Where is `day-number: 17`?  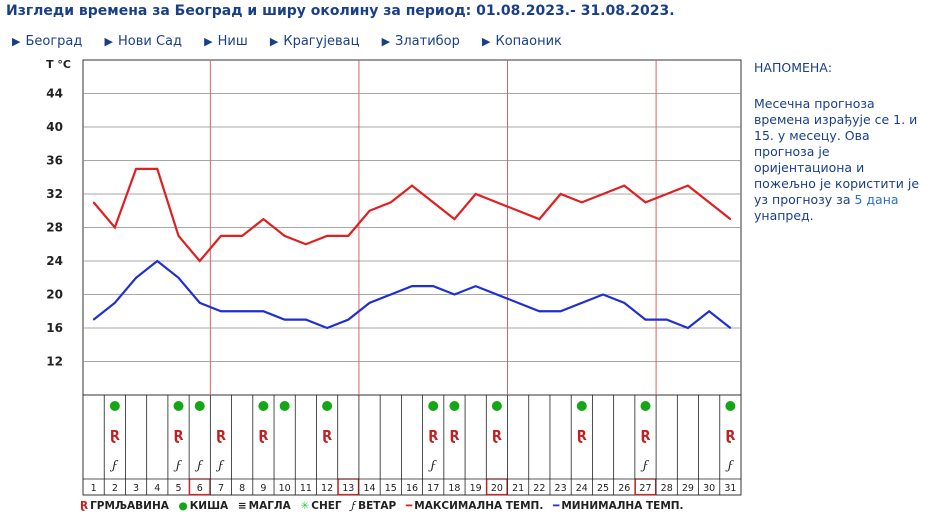
day-number: 17 is located at coordinates (433, 488).